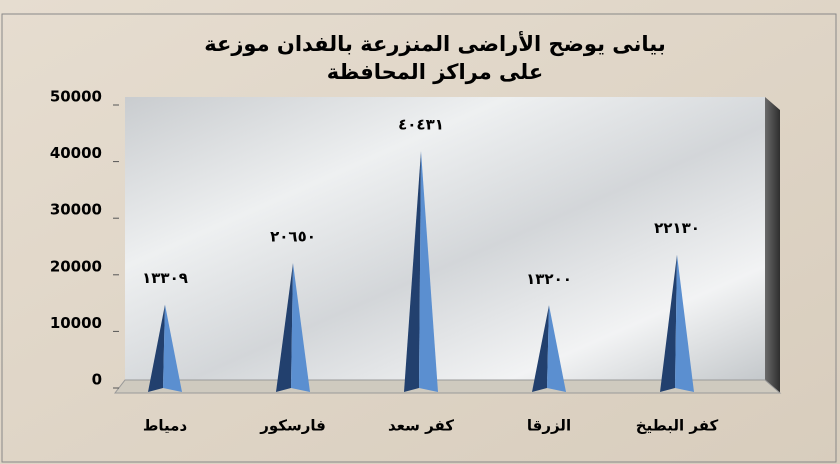 This screenshot has width=840, height=464. I want to click on data-label: ٢٢١٣٠, so click(677, 228).